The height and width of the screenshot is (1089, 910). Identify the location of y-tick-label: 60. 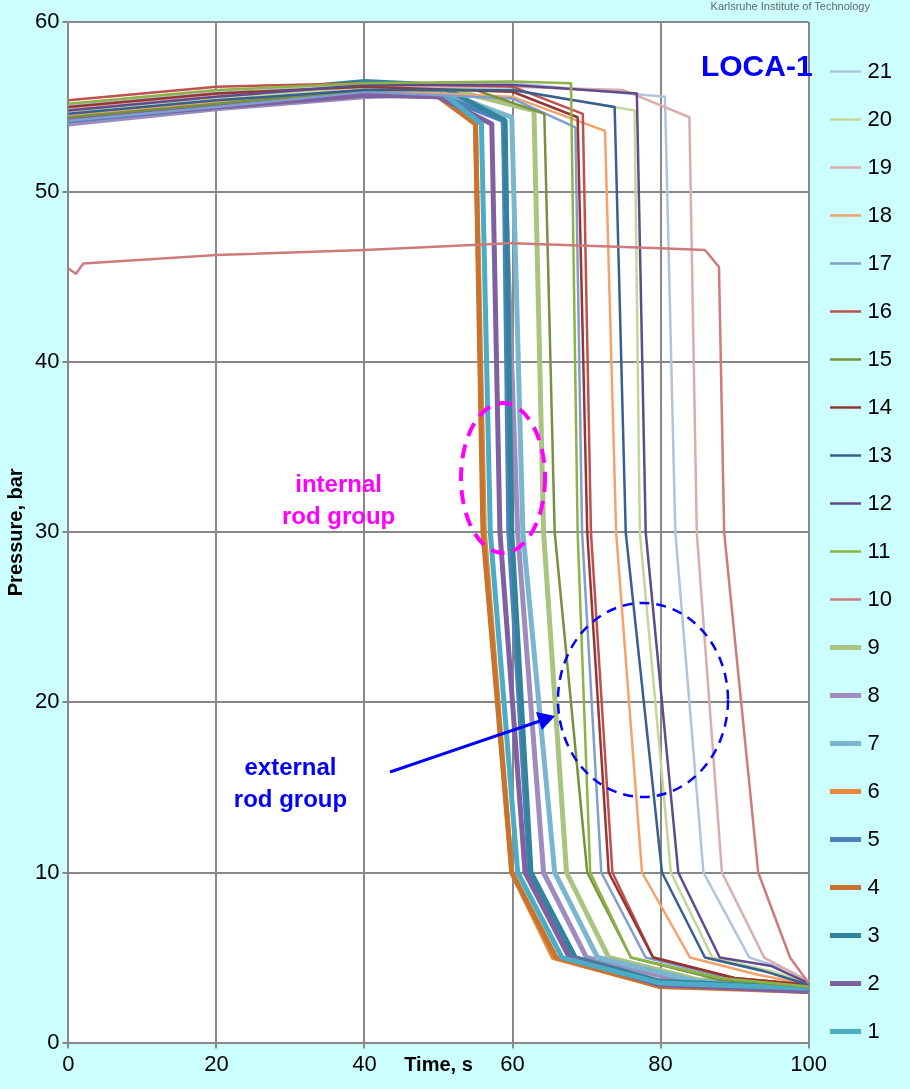
(47, 21).